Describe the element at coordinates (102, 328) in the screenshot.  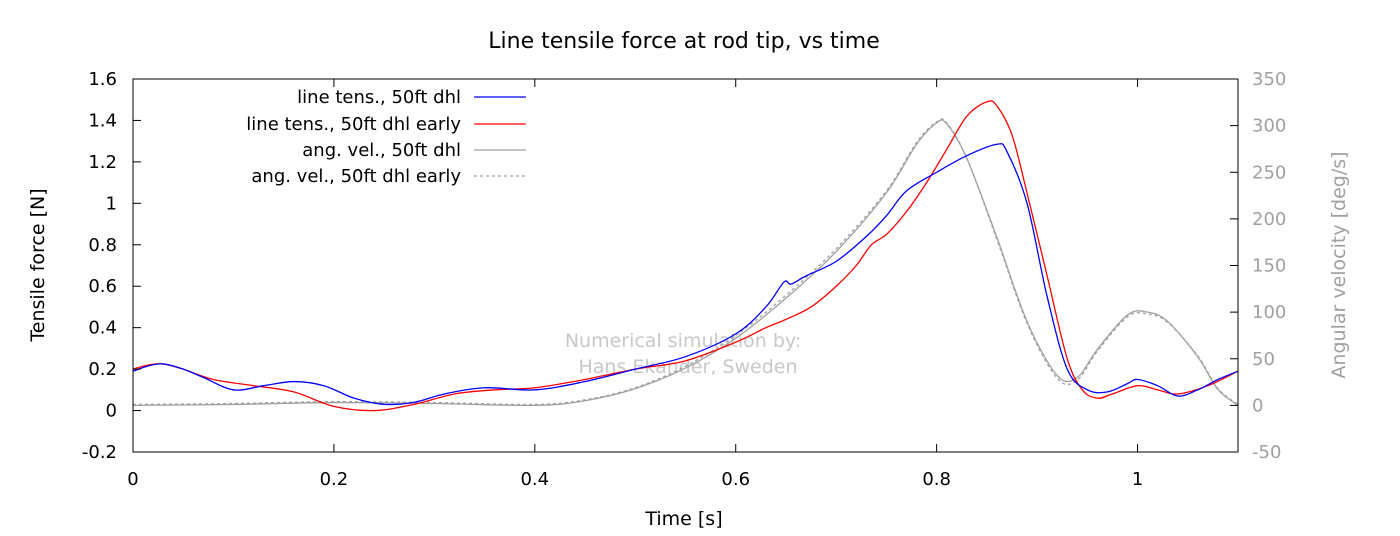
I see `y-tick-label: 0.4` at that location.